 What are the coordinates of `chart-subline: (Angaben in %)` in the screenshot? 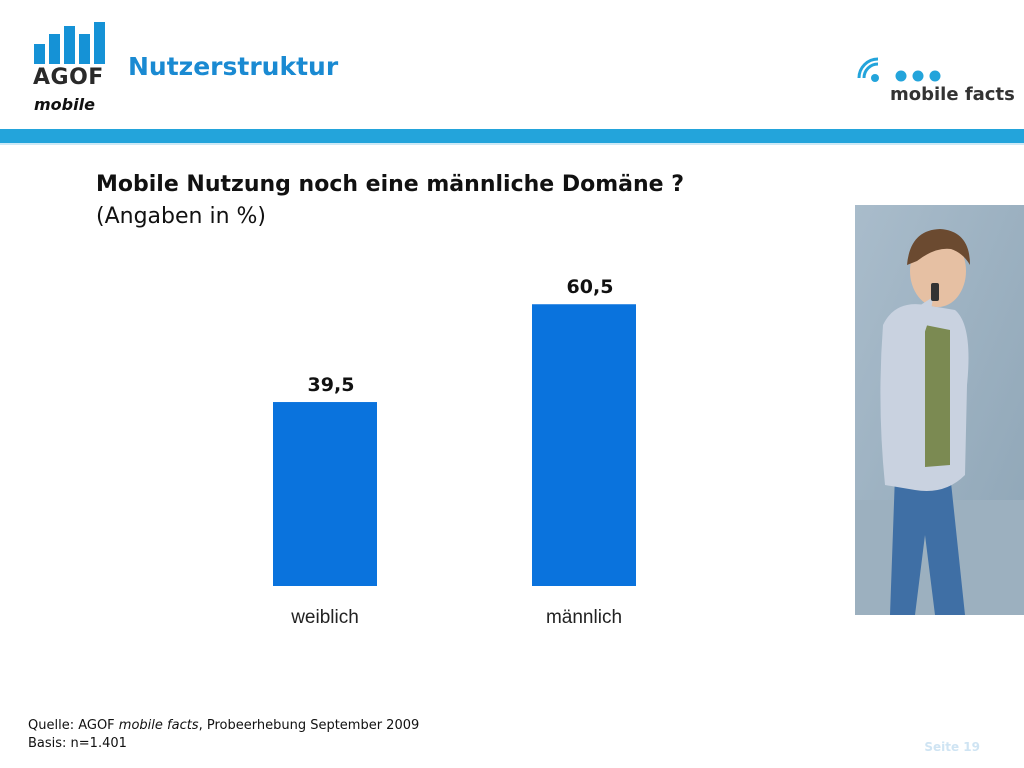 It's located at (181, 216).